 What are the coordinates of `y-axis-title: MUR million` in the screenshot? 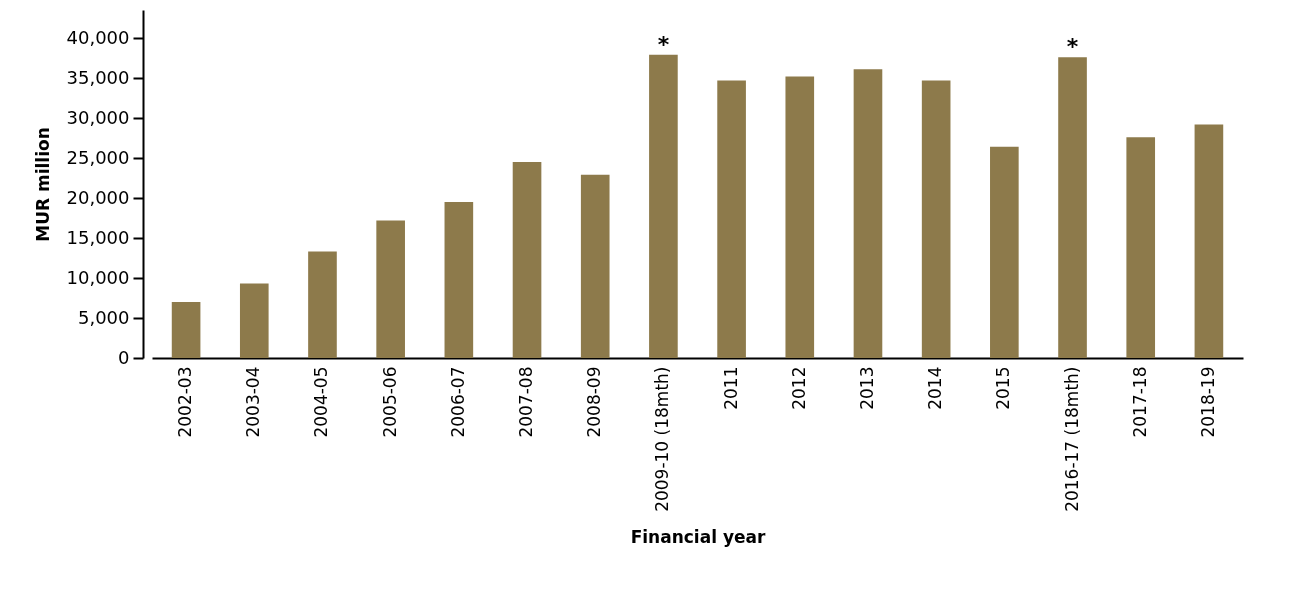 It's located at (42, 184).